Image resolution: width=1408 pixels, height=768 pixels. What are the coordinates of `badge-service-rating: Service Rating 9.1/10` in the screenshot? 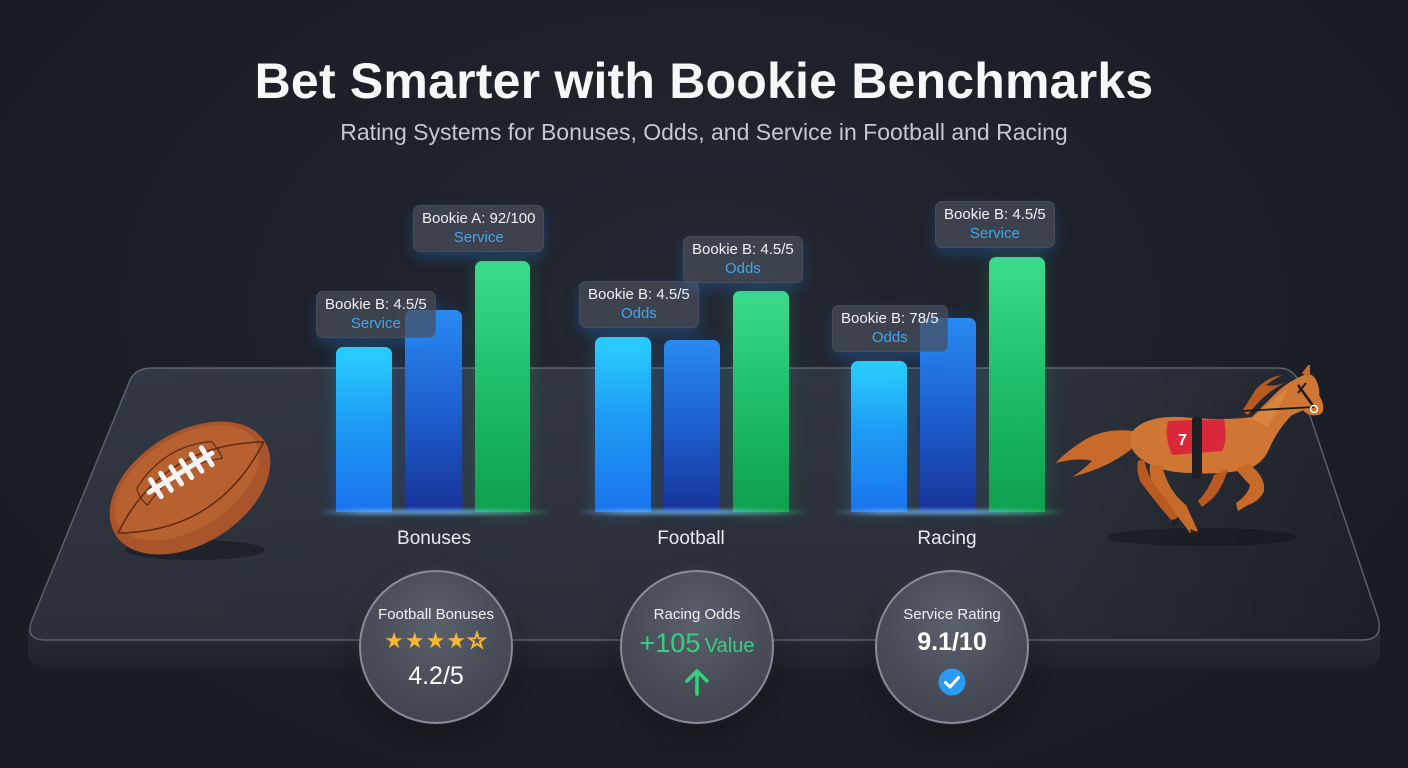 It's located at (952, 647).